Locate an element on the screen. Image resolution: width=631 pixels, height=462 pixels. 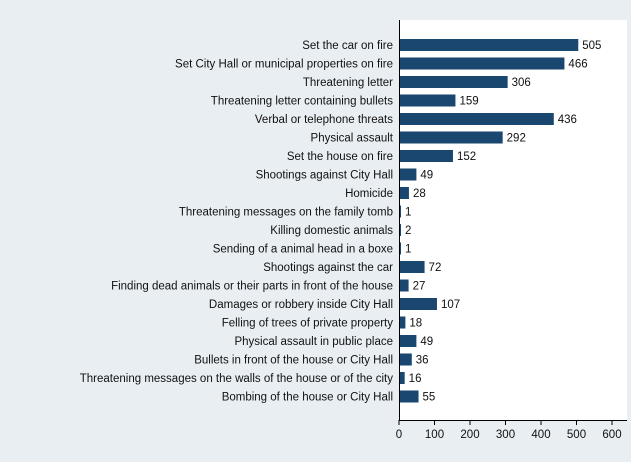
value-label: 306 is located at coordinates (521, 83).